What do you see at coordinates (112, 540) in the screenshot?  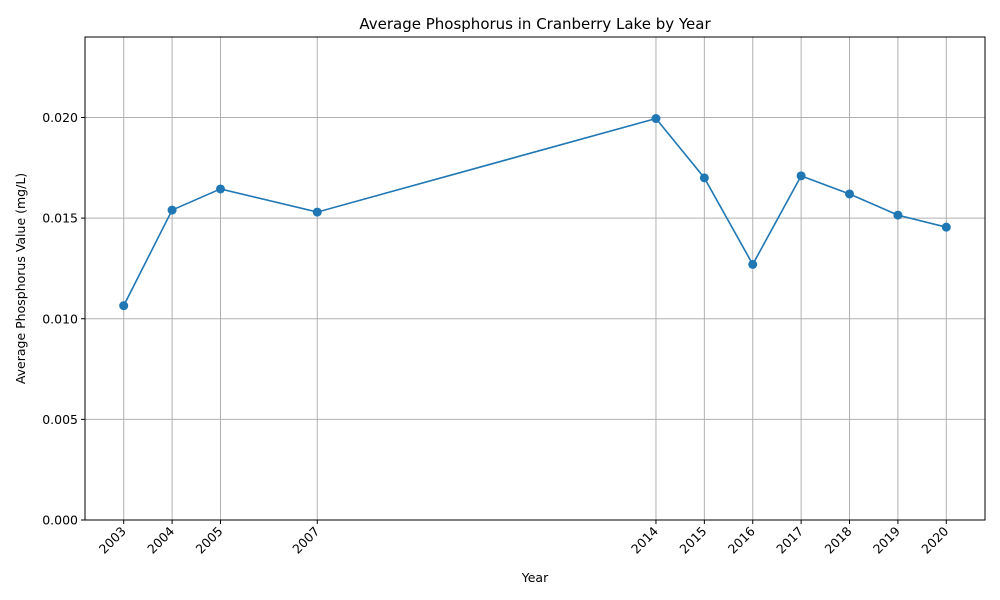 I see `x-tick-label: 2003` at bounding box center [112, 540].